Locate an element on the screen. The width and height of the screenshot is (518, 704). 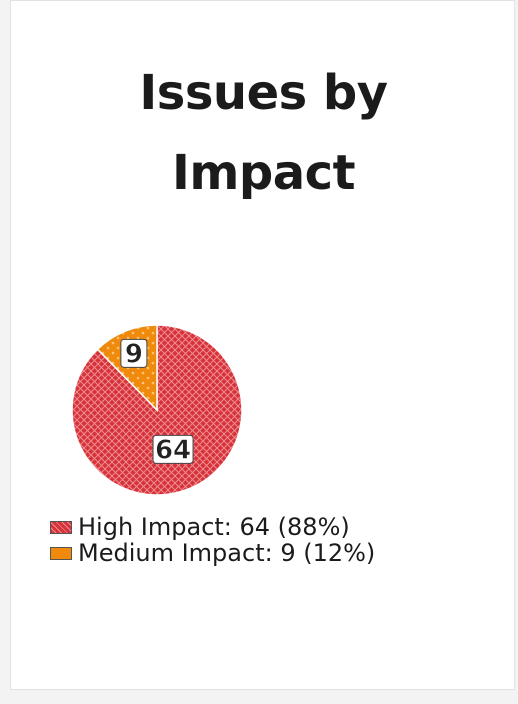
legend-swatch-medium-impact is located at coordinates (61, 553).